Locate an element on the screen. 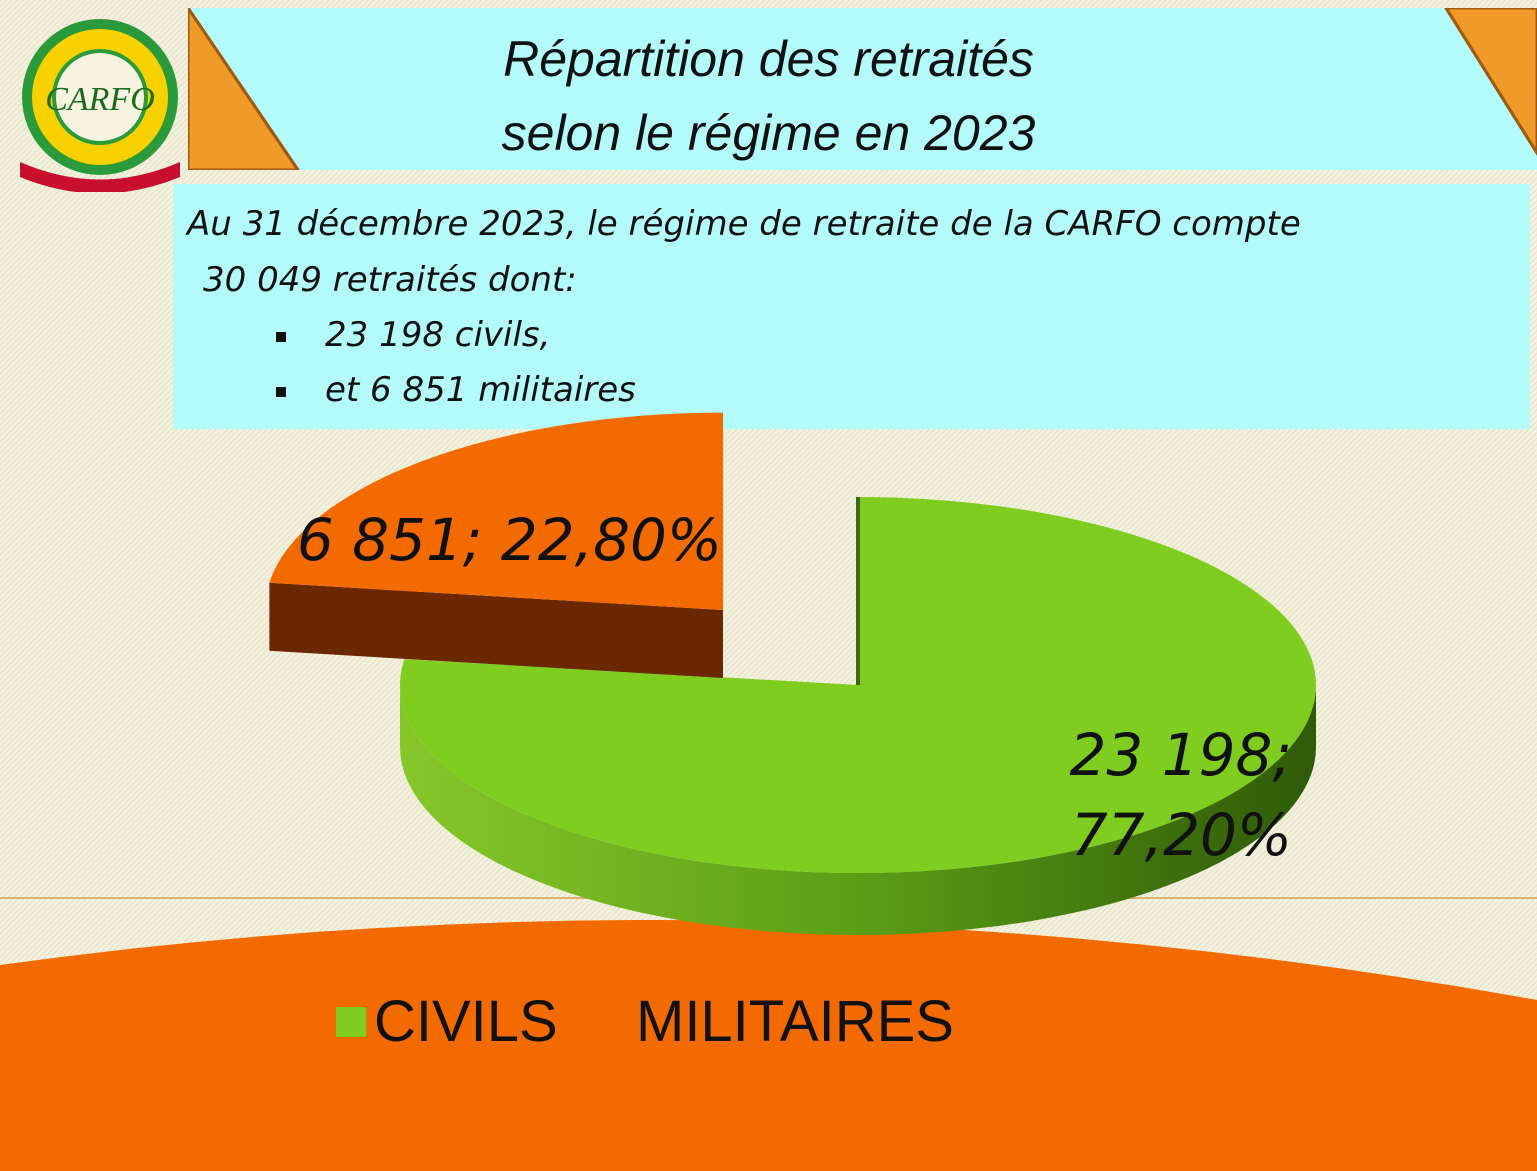 The image size is (1537, 1171). summary-bullet-civils: 23 198 civils, is located at coordinates (438, 335).